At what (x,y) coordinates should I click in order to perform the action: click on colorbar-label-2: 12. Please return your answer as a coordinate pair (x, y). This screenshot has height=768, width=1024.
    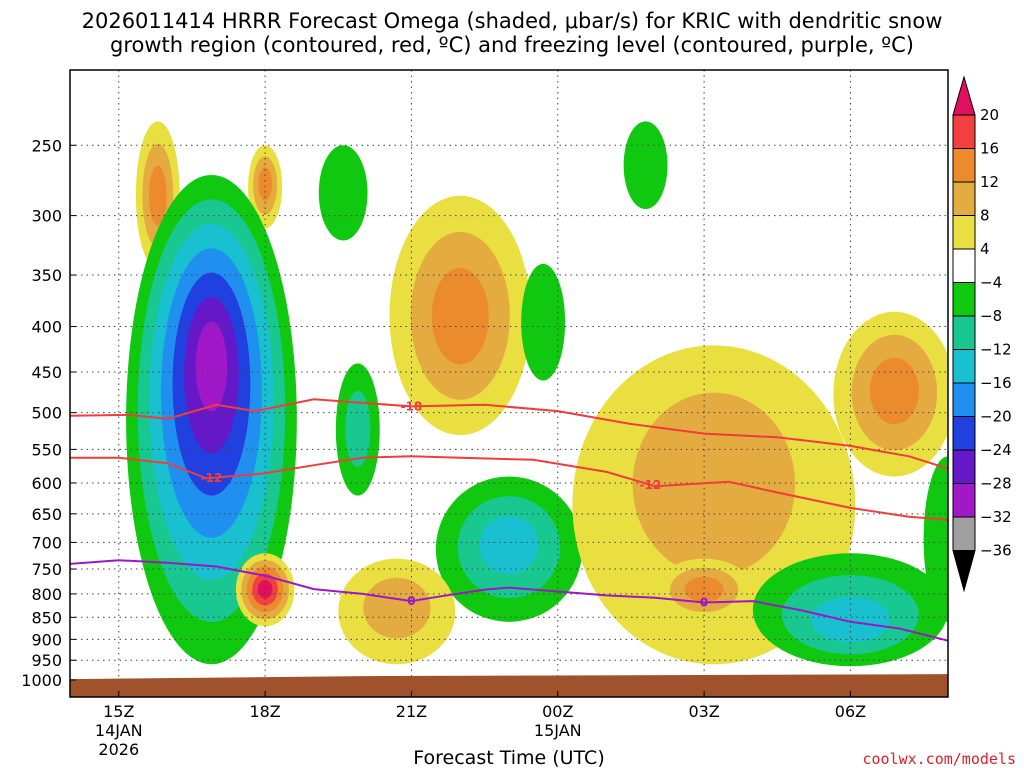
    Looking at the image, I should click on (989, 182).